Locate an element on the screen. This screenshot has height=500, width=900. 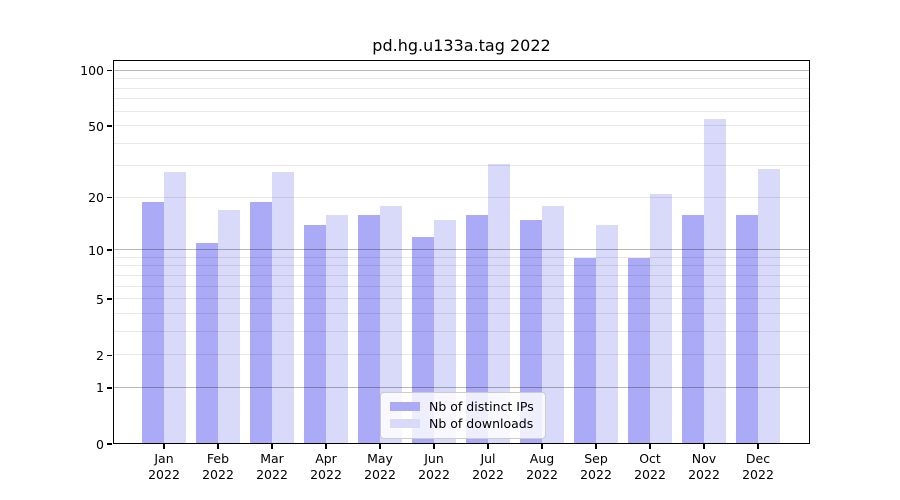
bar-downloads-sep is located at coordinates (607, 334).